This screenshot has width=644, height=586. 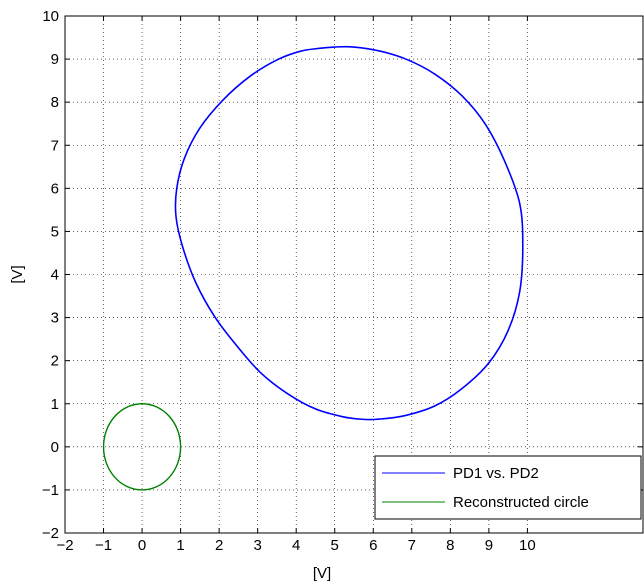 I want to click on x-tick-label: −1, so click(x=103, y=545).